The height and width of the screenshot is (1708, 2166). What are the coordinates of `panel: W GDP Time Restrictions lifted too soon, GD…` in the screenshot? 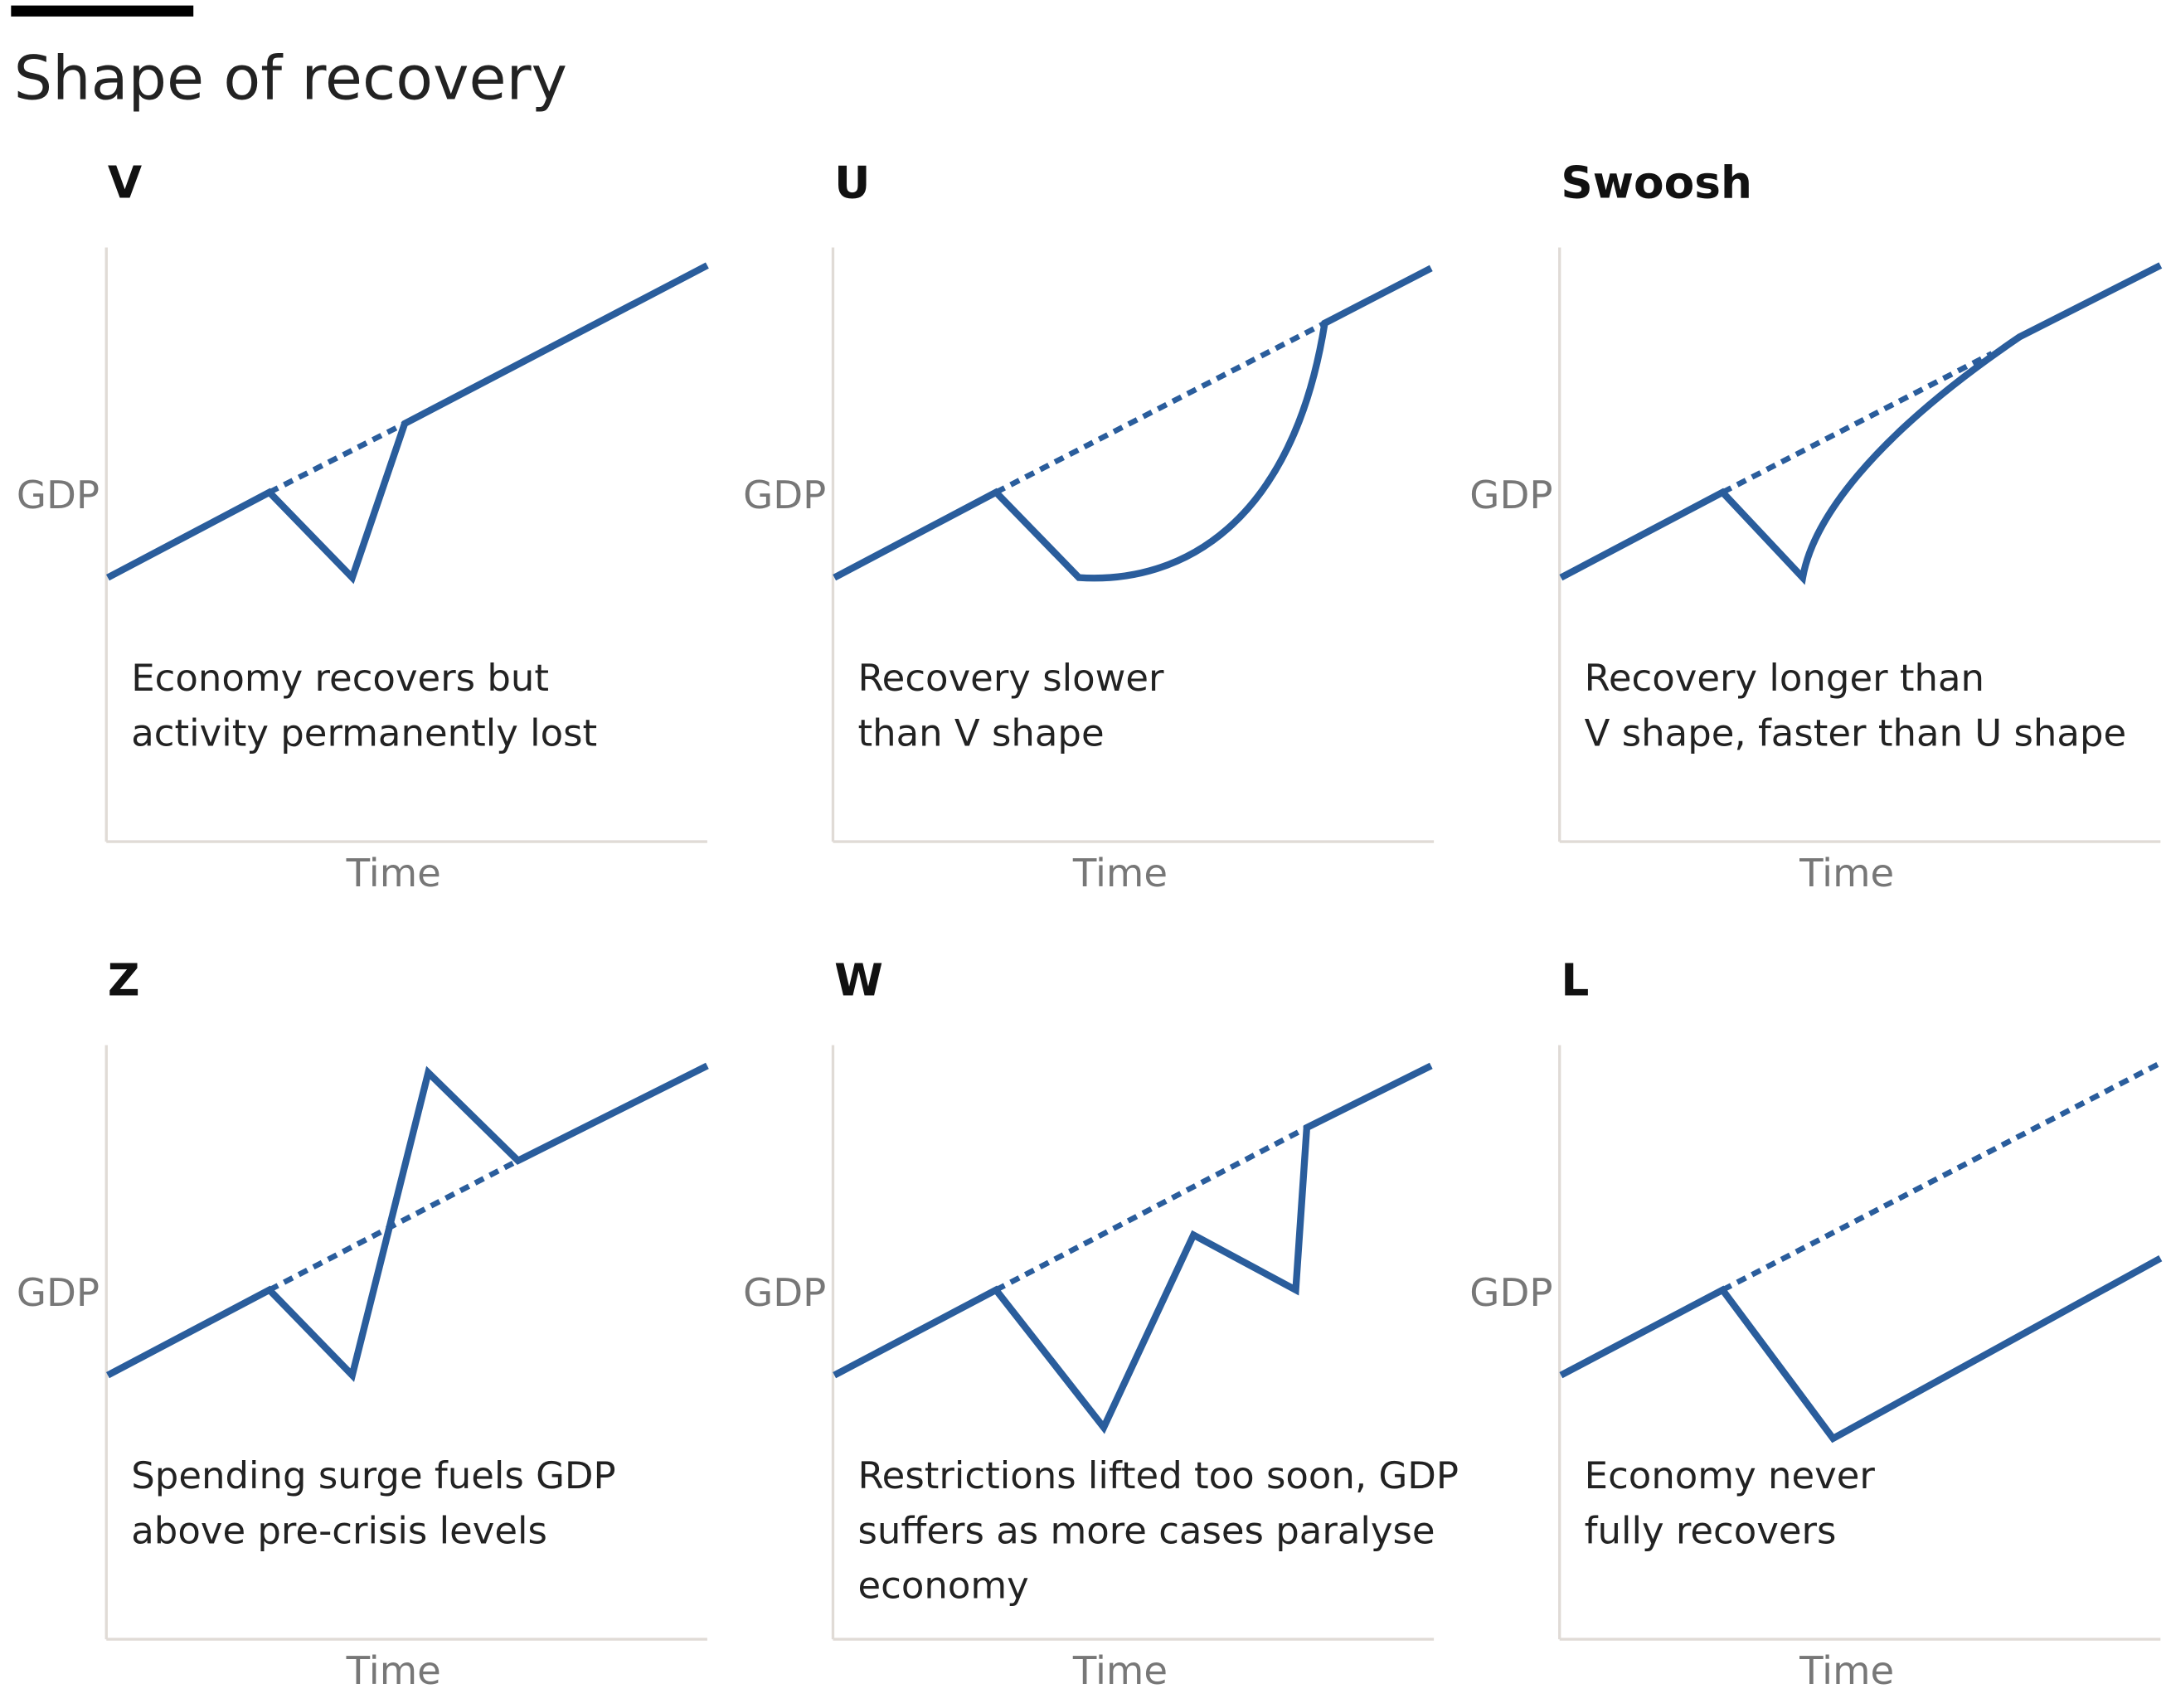 It's located at (1101, 1324).